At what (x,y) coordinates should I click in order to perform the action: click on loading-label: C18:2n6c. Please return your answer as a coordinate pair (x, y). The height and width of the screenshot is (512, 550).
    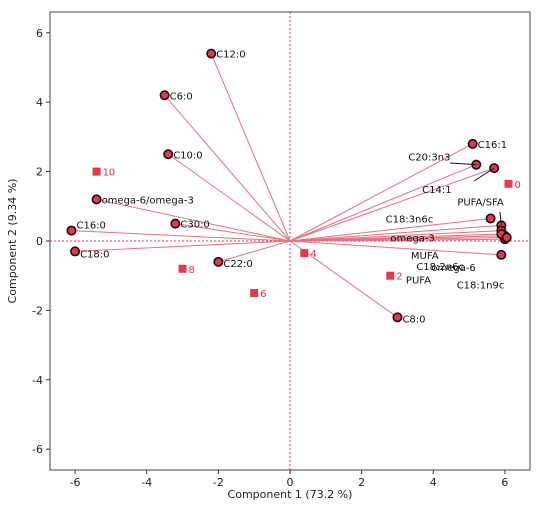
    Looking at the image, I should click on (440, 267).